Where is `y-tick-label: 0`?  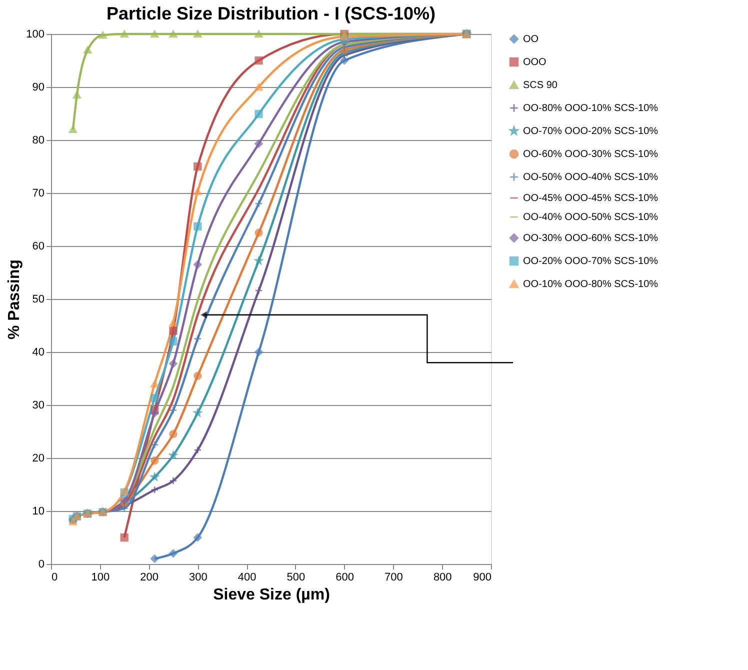
y-tick-label: 0 is located at coordinates (41, 564).